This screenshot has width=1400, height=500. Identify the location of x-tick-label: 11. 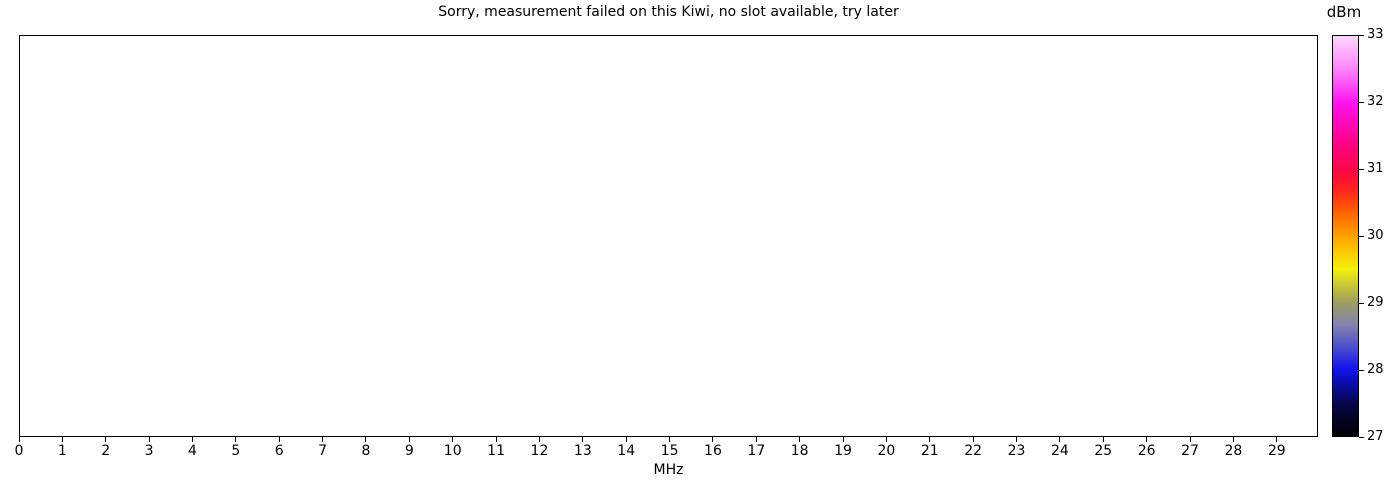
(496, 451).